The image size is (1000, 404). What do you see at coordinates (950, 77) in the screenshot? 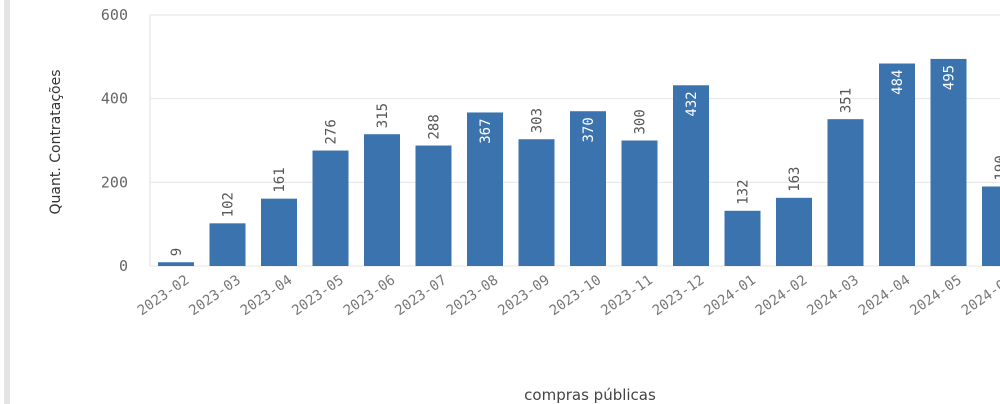
I see `data-label: 495` at bounding box center [950, 77].